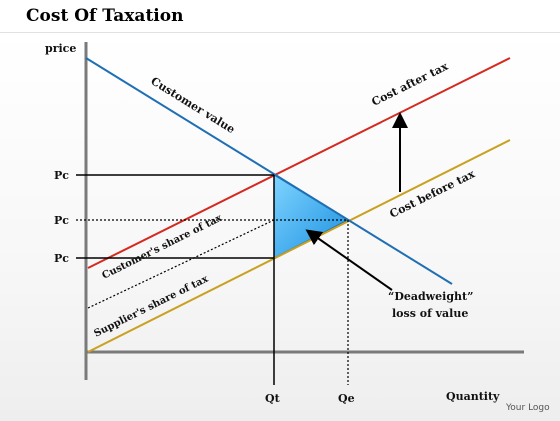 Image resolution: width=560 pixels, height=421 pixels. Describe the element at coordinates (349, 260) in the screenshot. I see `deadweight-arrow` at that location.